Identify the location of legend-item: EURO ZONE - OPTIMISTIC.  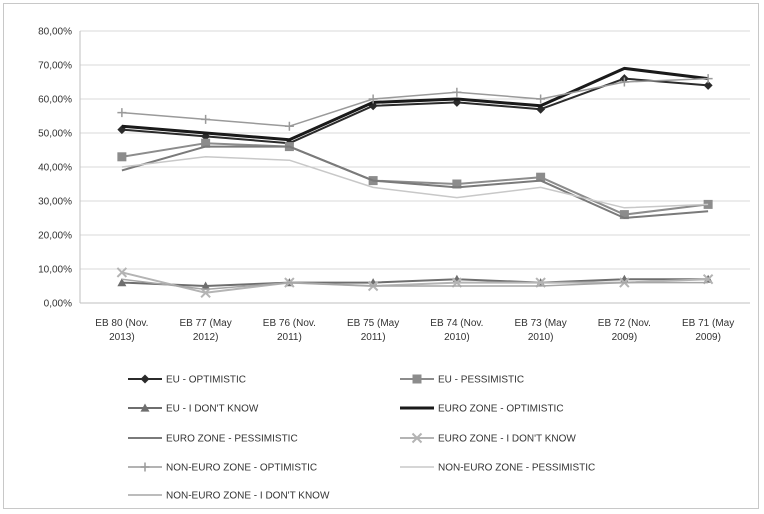
(482, 409).